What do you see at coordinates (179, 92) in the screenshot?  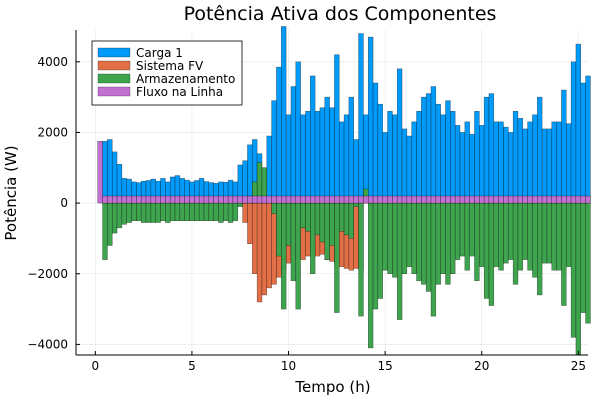 I see `legend-label: Fluxo na Linha` at bounding box center [179, 92].